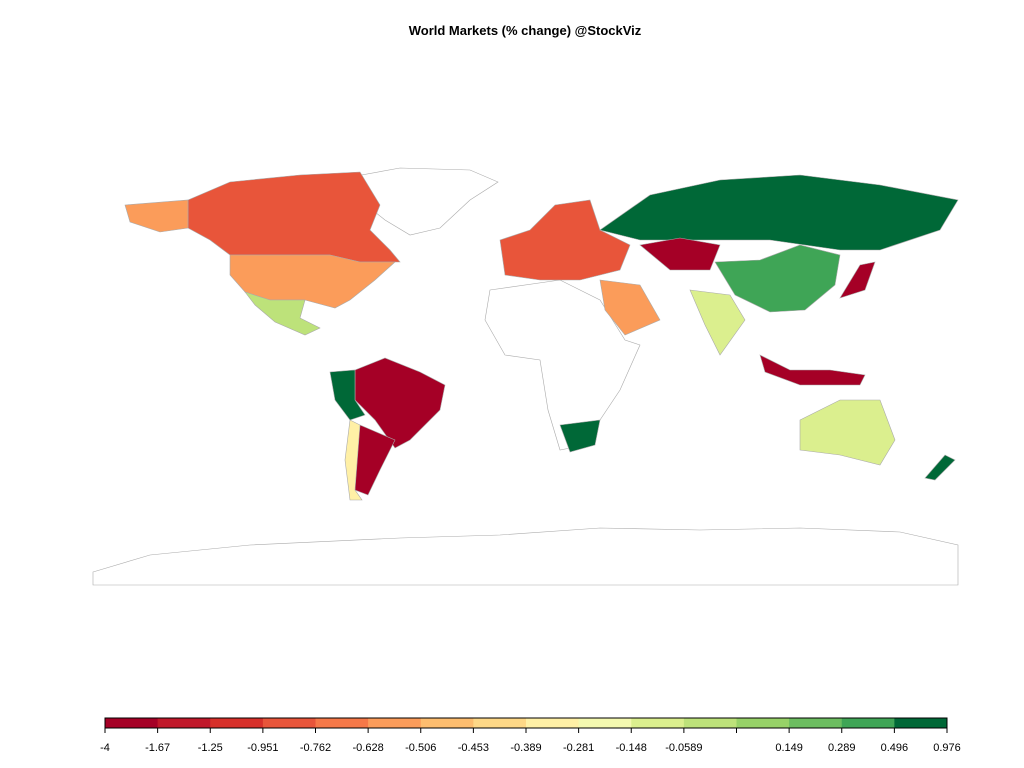  Describe the element at coordinates (262, 748) in the screenshot. I see `legend-tick-label: -0.951` at that location.